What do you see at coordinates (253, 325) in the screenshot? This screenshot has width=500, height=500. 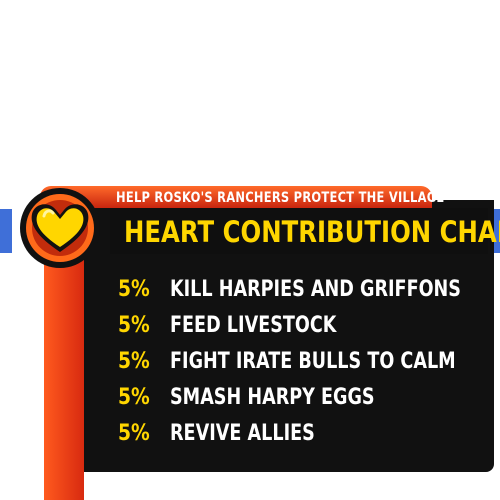 I see `contribution-label: FEED LIVESTOCK` at bounding box center [253, 325].